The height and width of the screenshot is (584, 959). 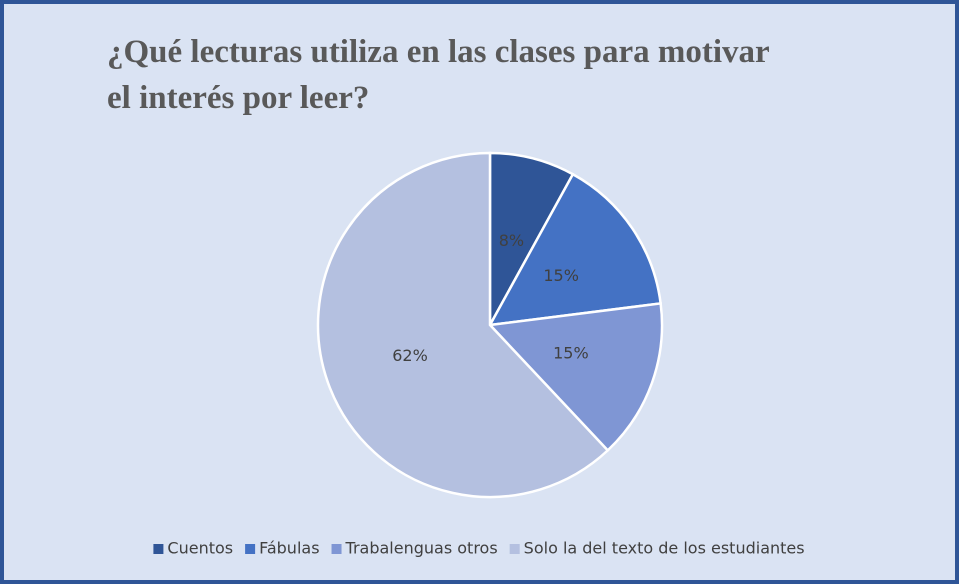 What do you see at coordinates (410, 355) in the screenshot?
I see `data-label: 62%` at bounding box center [410, 355].